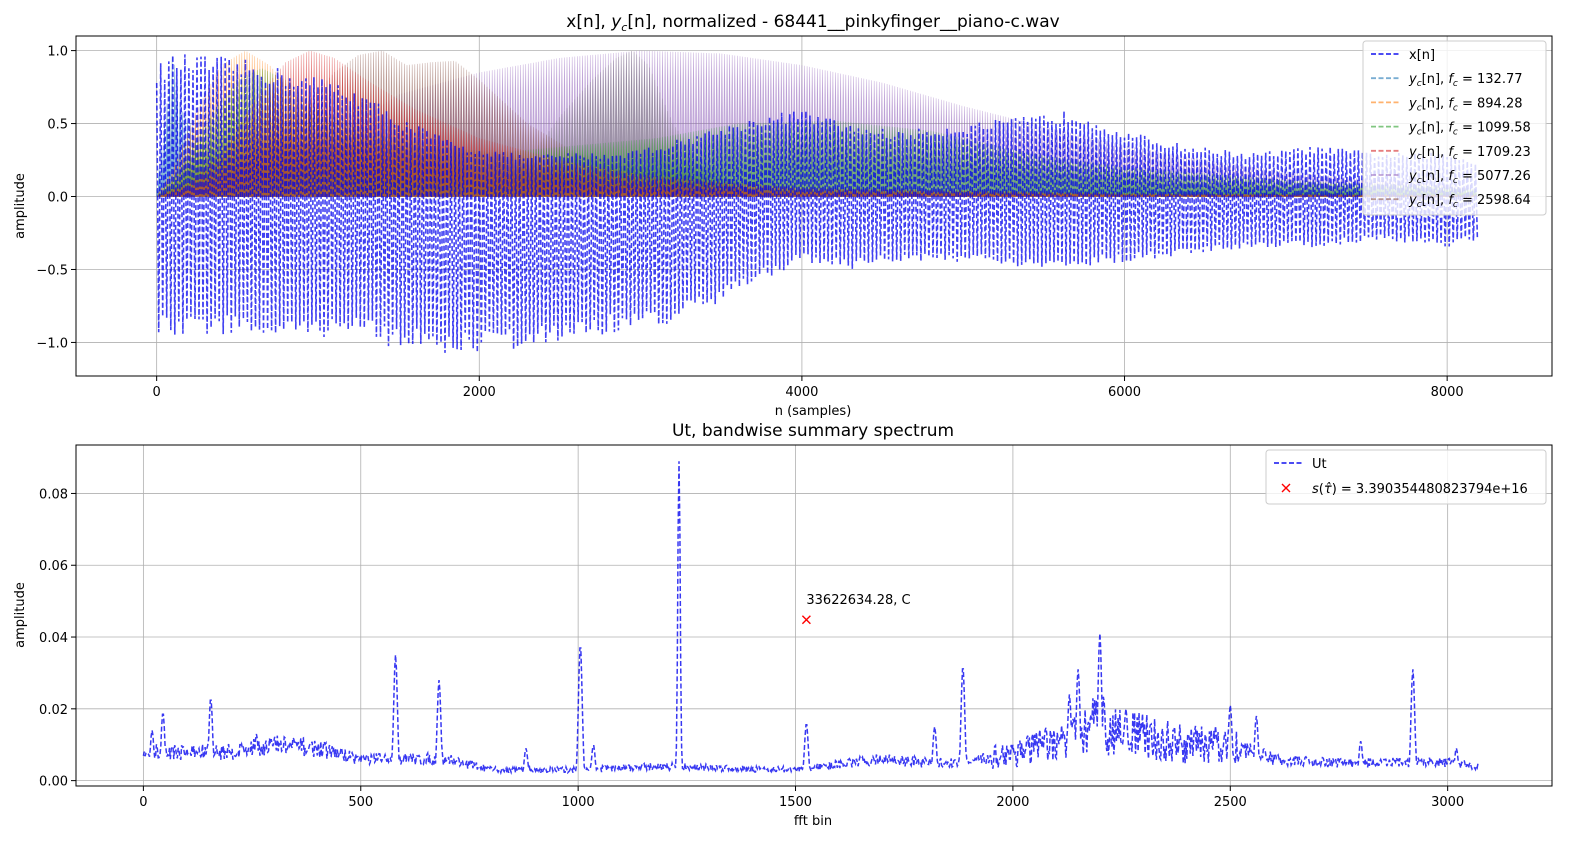 The image size is (1580, 842). What do you see at coordinates (57, 125) in the screenshot?
I see `waveform-ytick-label: 0.5` at bounding box center [57, 125].